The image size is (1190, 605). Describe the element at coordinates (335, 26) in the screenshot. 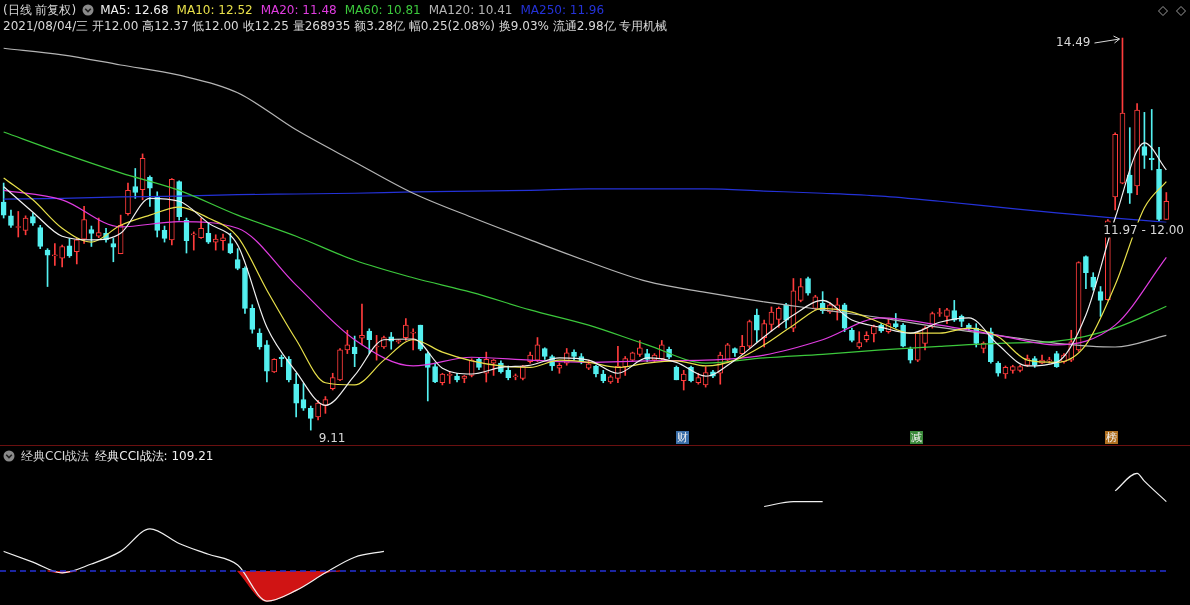

I see `chart-subtitle: 2021/08/04/三 开12.00 高12.37 低12.00 收12.25 量268935 额3.28亿 幅0.25(2.08%) 换9.03% 流通2.98亿 专用机械` at that location.